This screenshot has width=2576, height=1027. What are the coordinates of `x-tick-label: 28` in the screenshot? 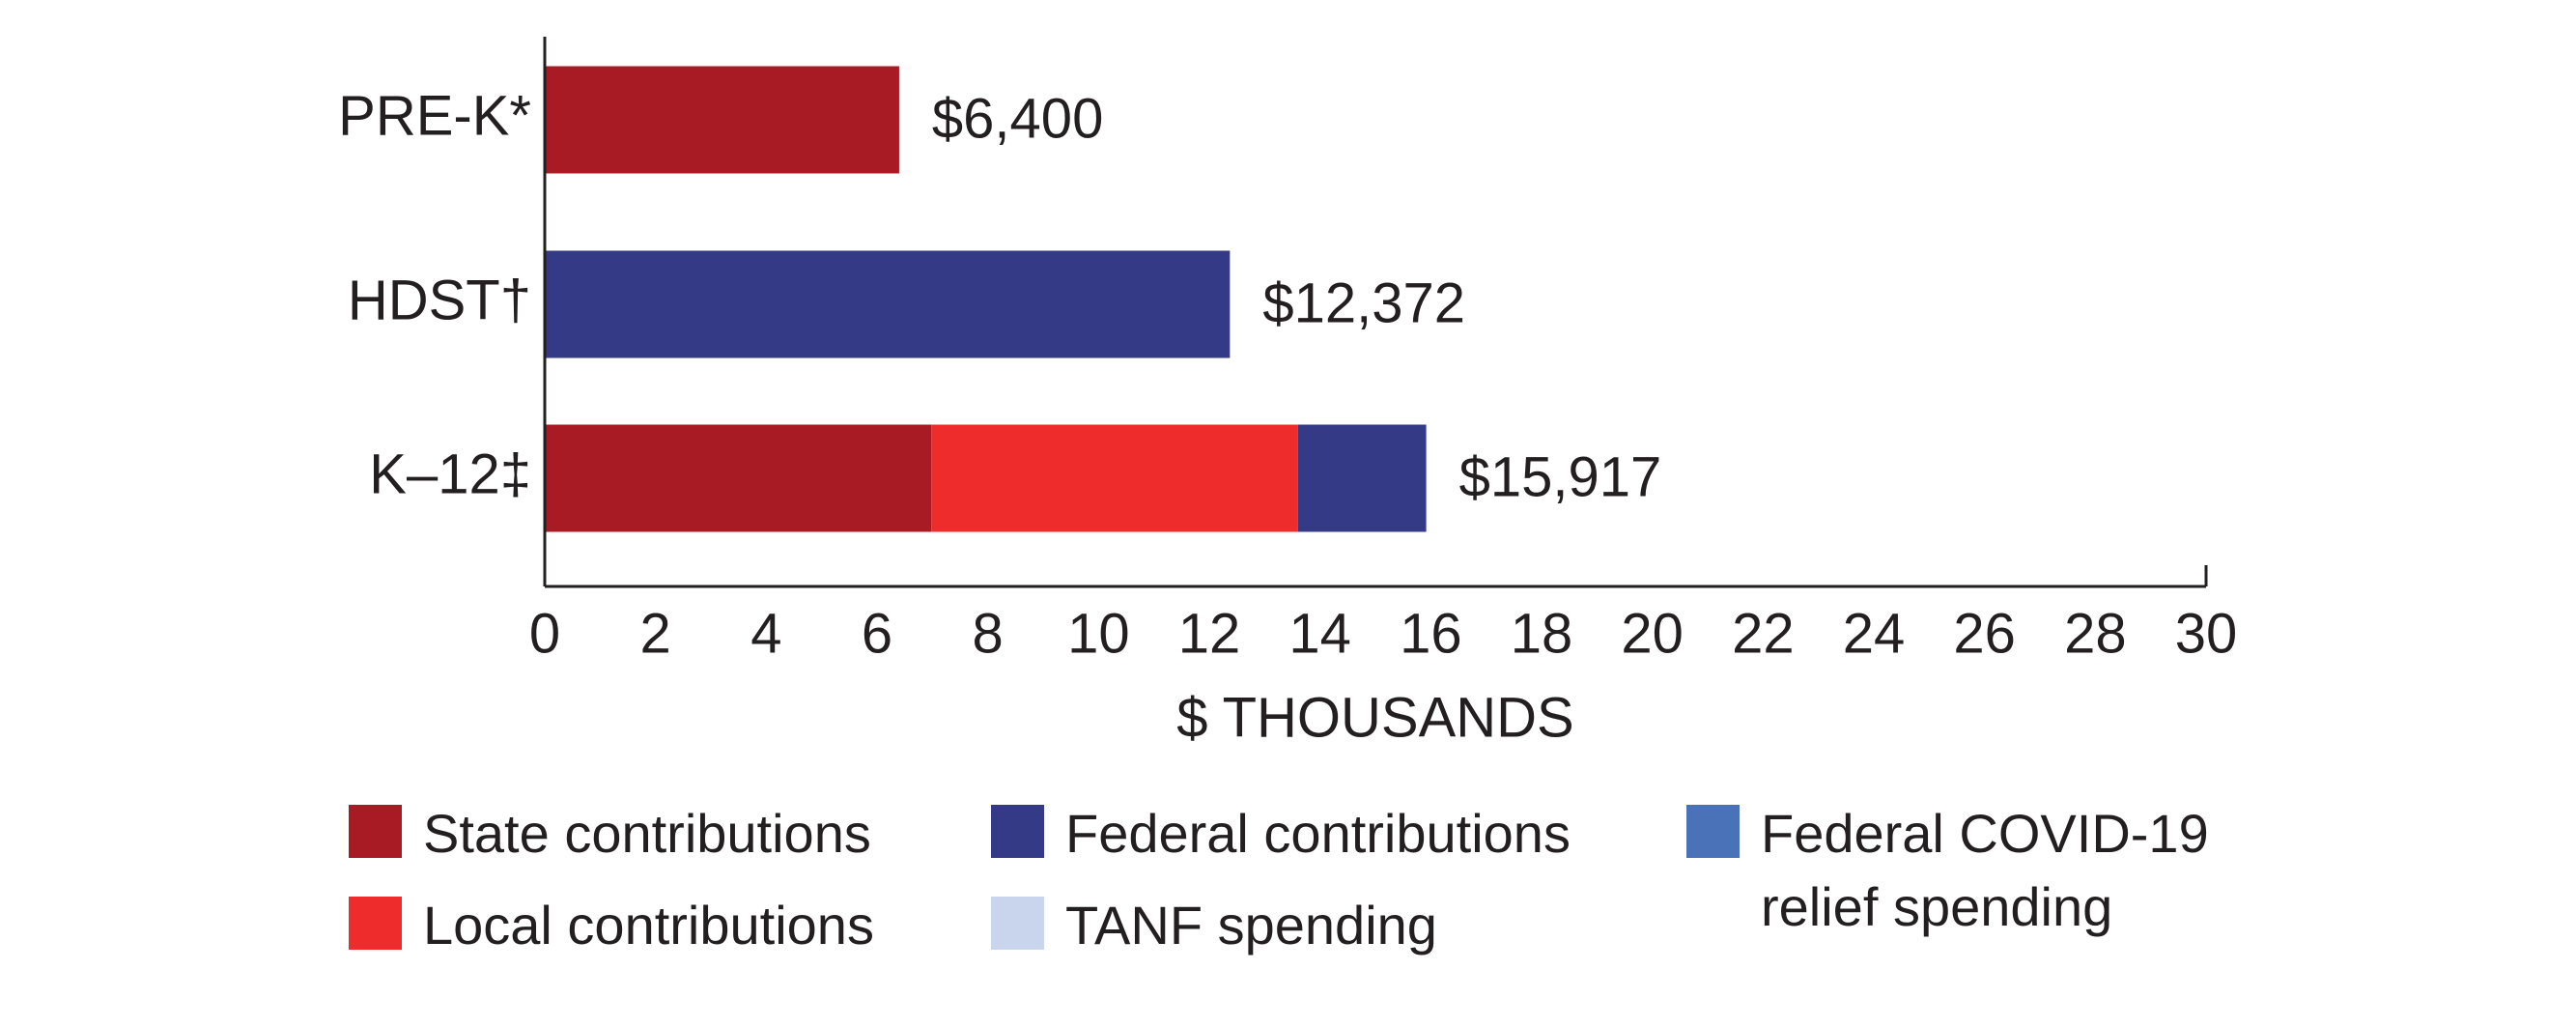 It's located at (2095, 633).